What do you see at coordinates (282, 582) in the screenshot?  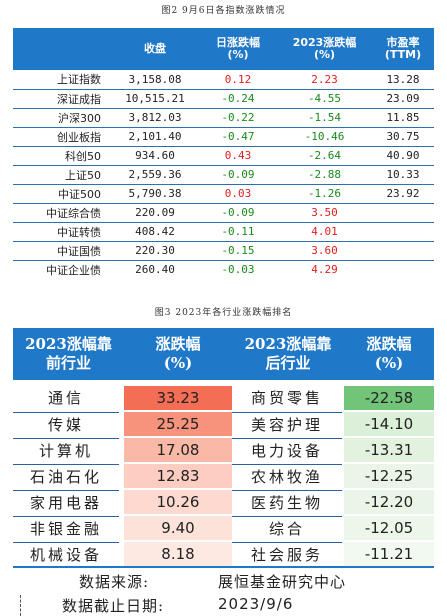 I see `source-value: 展恒基金研究中心` at bounding box center [282, 582].